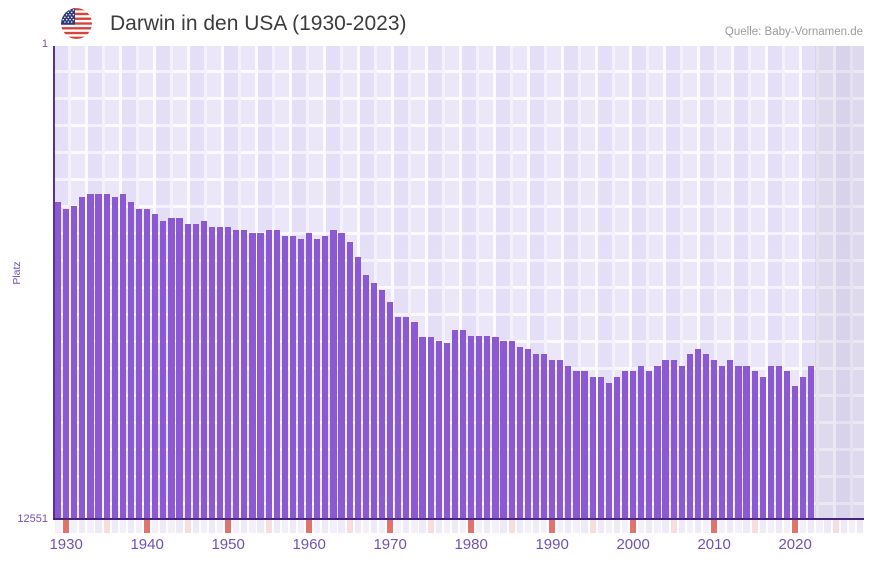 This screenshot has height=567, width=873. What do you see at coordinates (32, 519) in the screenshot?
I see `y-axis-tick-bottom: 12551` at bounding box center [32, 519].